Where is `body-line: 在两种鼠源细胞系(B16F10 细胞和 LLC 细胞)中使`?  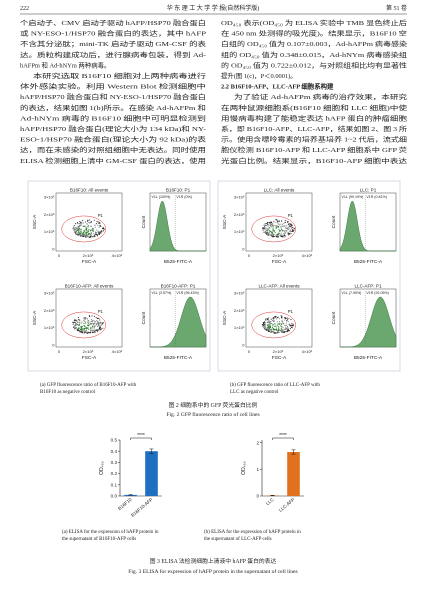
body-line: 在两种鼠源细胞系(B16F10 细胞和 LLC 细胞)中使 is located at coordinates (314, 107).